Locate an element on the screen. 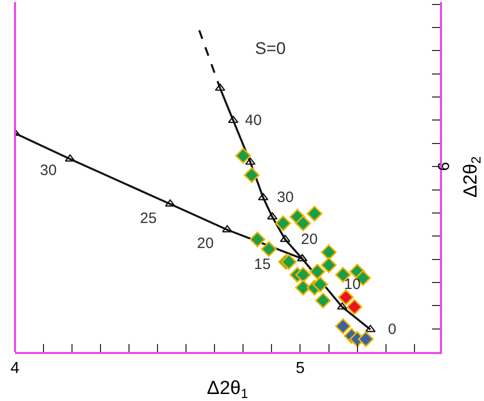 This screenshot has height=401, width=484. annotation: 15 is located at coordinates (262, 264).